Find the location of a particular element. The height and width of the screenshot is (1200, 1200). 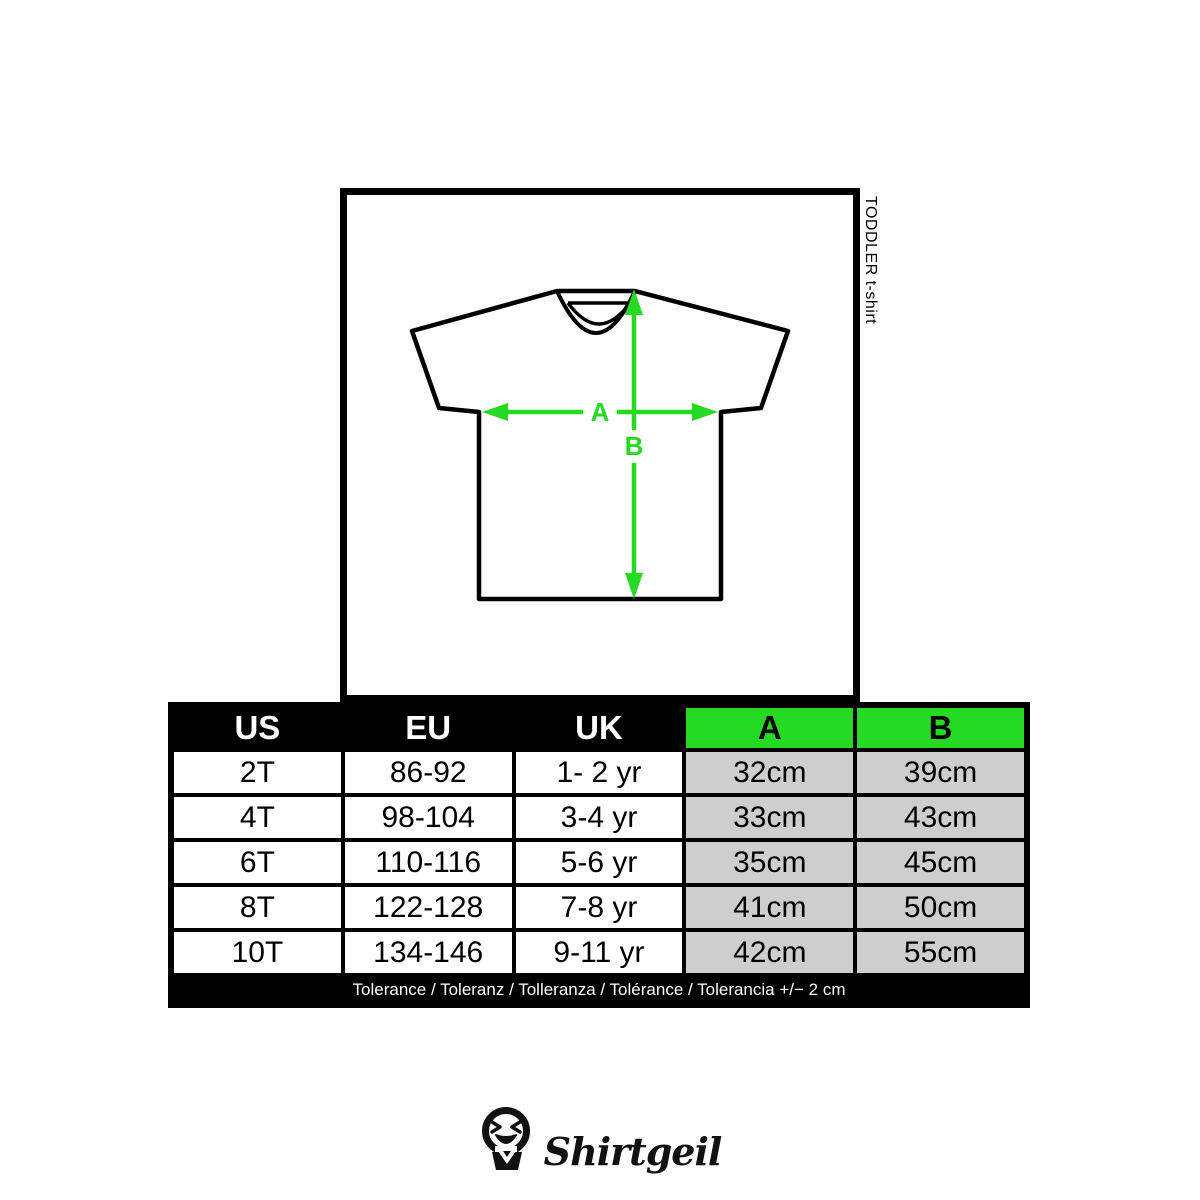

cell-uk: 9-11 yr is located at coordinates (599, 952).